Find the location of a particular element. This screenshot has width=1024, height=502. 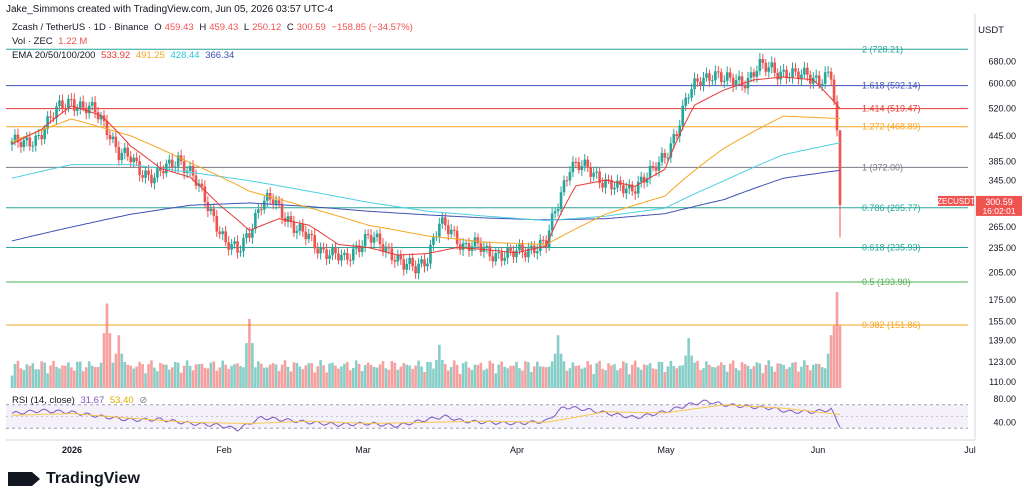

volume-value: 1.22 M is located at coordinates (73, 41).